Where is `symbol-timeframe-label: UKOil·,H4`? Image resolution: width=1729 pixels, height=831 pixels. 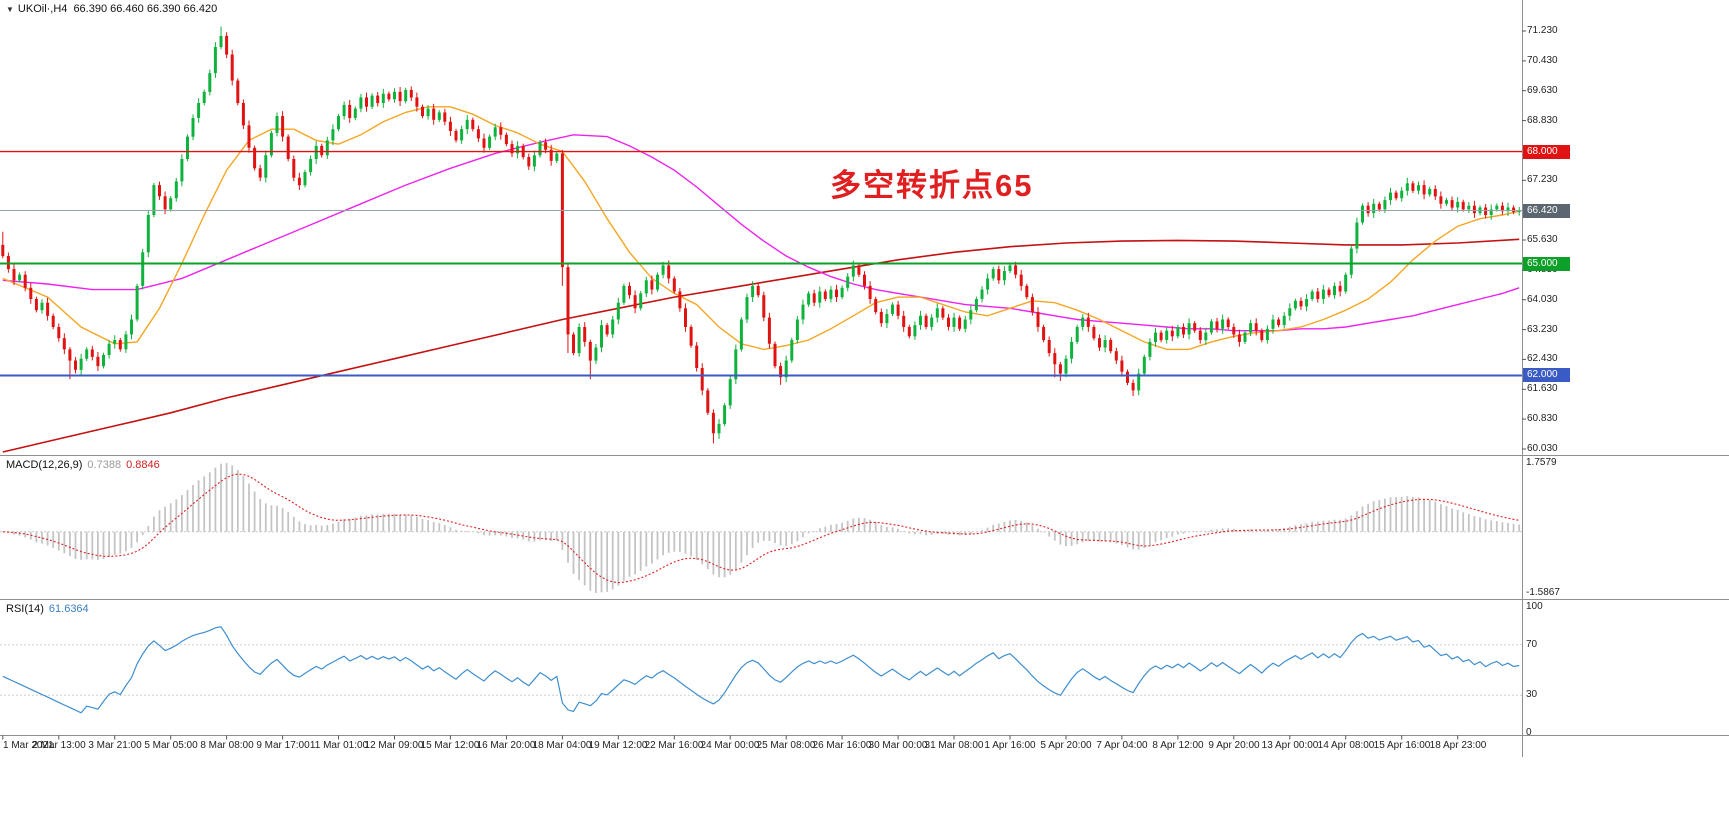
symbol-timeframe-label: UKOil·,H4 is located at coordinates (42, 9).